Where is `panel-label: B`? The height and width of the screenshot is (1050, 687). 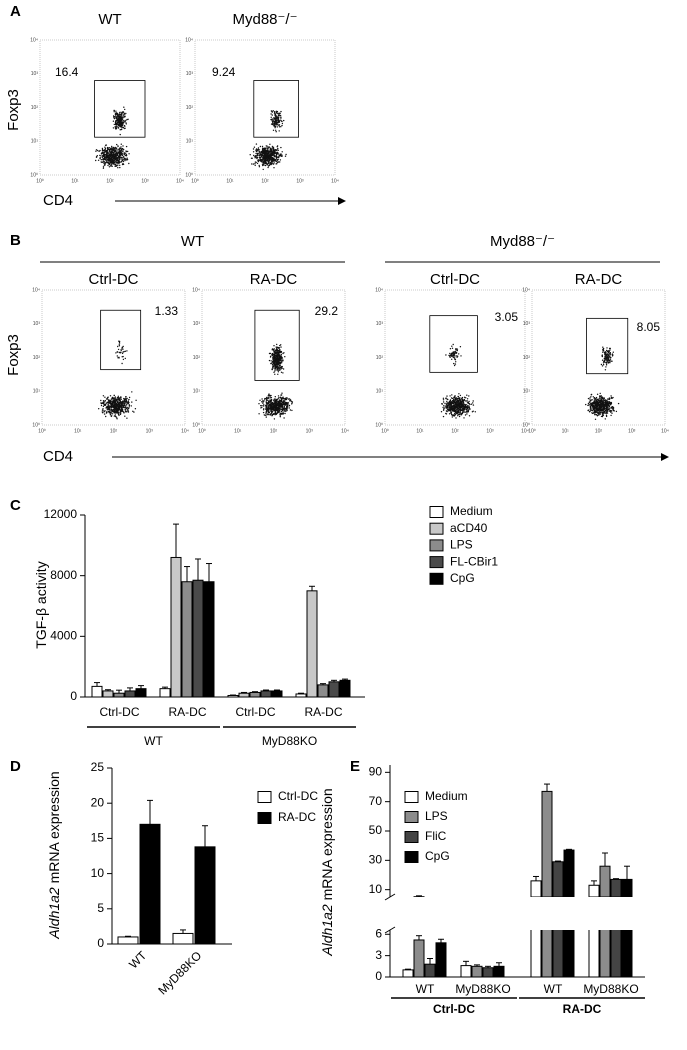 panel-label: B is located at coordinates (15, 240).